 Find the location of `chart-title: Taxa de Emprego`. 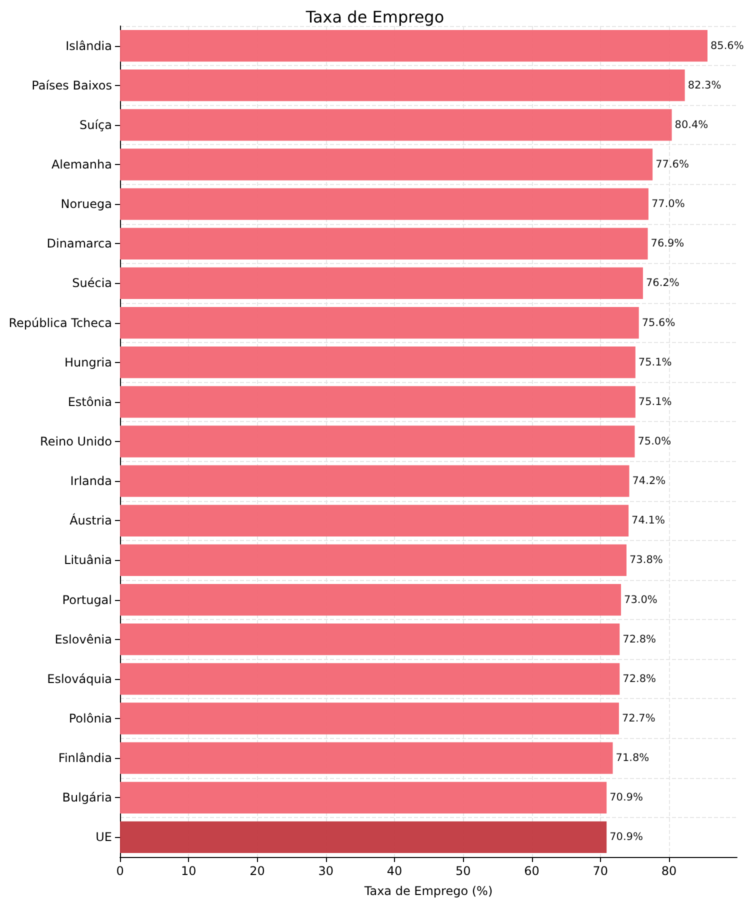

chart-title: Taxa de Emprego is located at coordinates (374, 17).